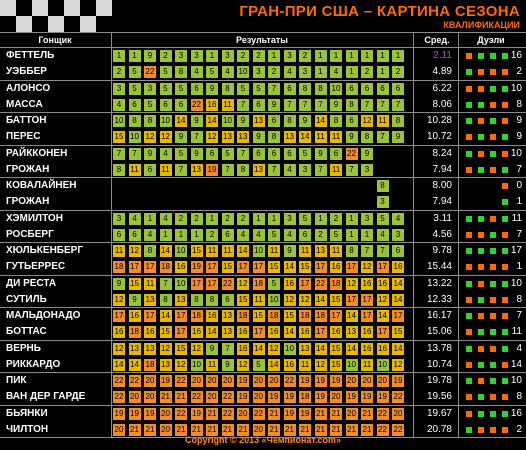 Image resolution: width=526 pixels, height=450 pixels. Describe the element at coordinates (439, 283) in the screenshot. I see `average-value: 13.22` at that location.